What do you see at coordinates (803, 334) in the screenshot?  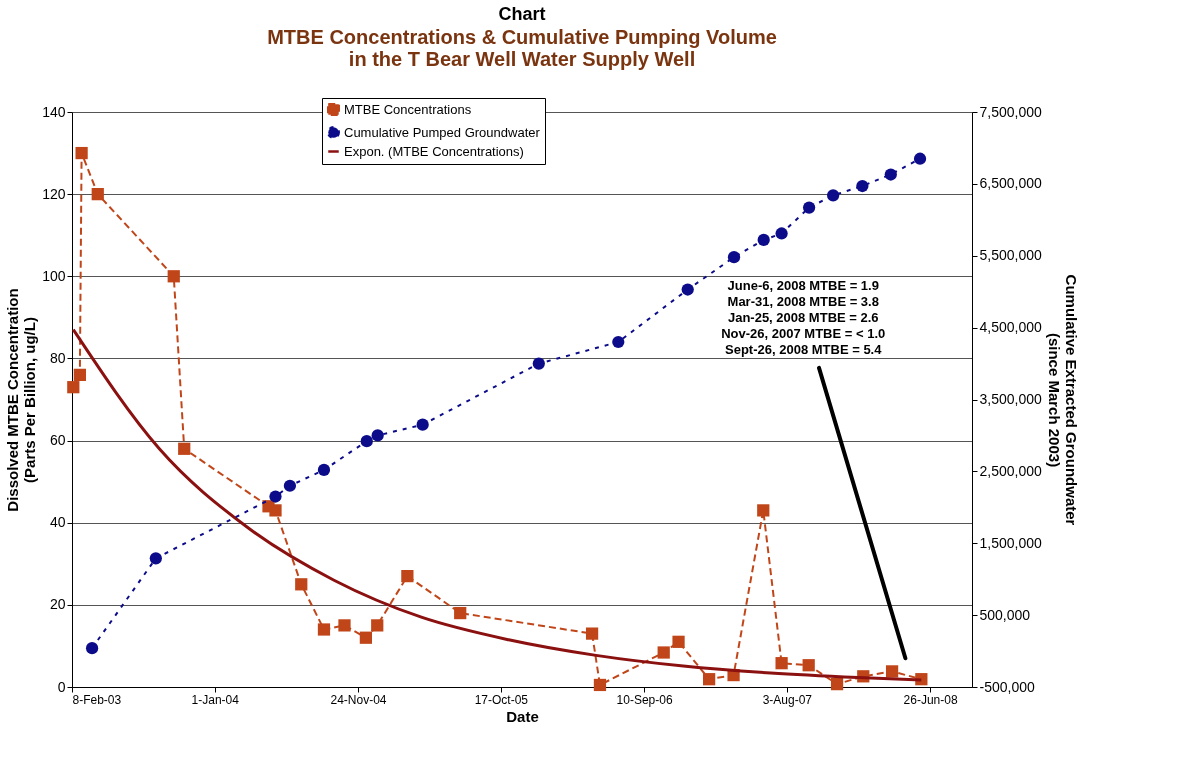 I see `annotation: Nov-26, 2007 MTBE = < 1.0` at bounding box center [803, 334].